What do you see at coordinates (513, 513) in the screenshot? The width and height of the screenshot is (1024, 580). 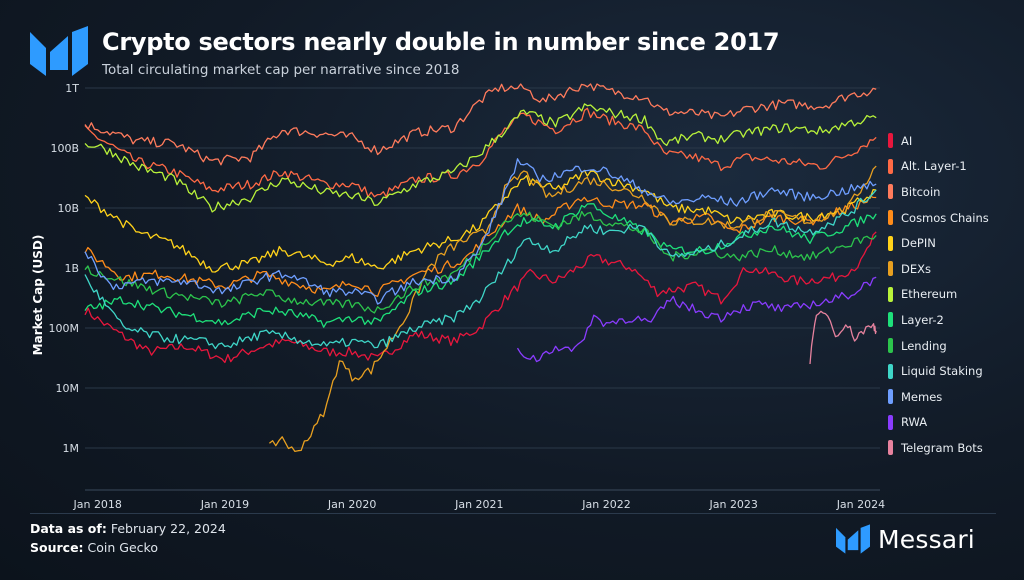 I see `footer-divider` at bounding box center [513, 513].